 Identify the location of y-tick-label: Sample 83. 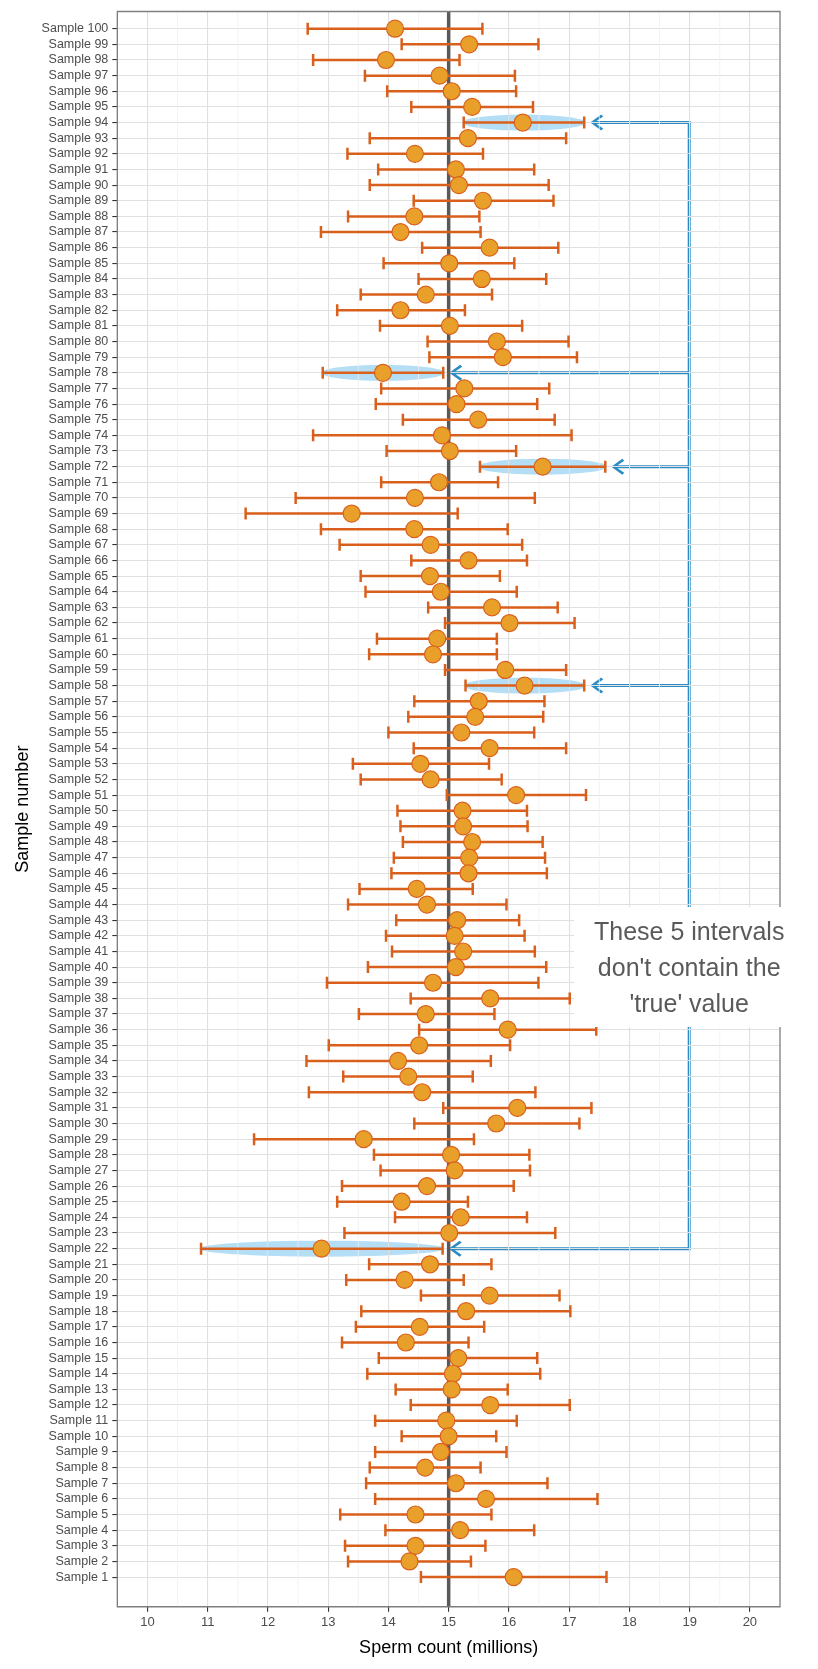
(78, 294).